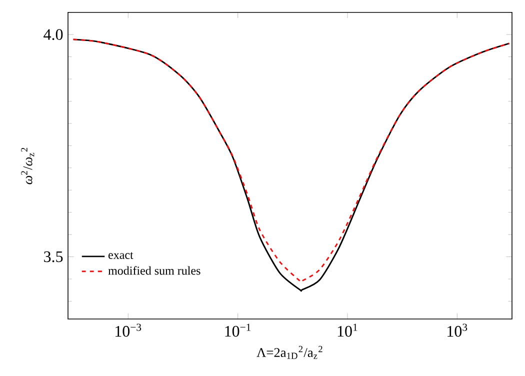 This screenshot has height=376, width=525. What do you see at coordinates (53, 256) in the screenshot?
I see `y-tick-label: 3.5` at bounding box center [53, 256].